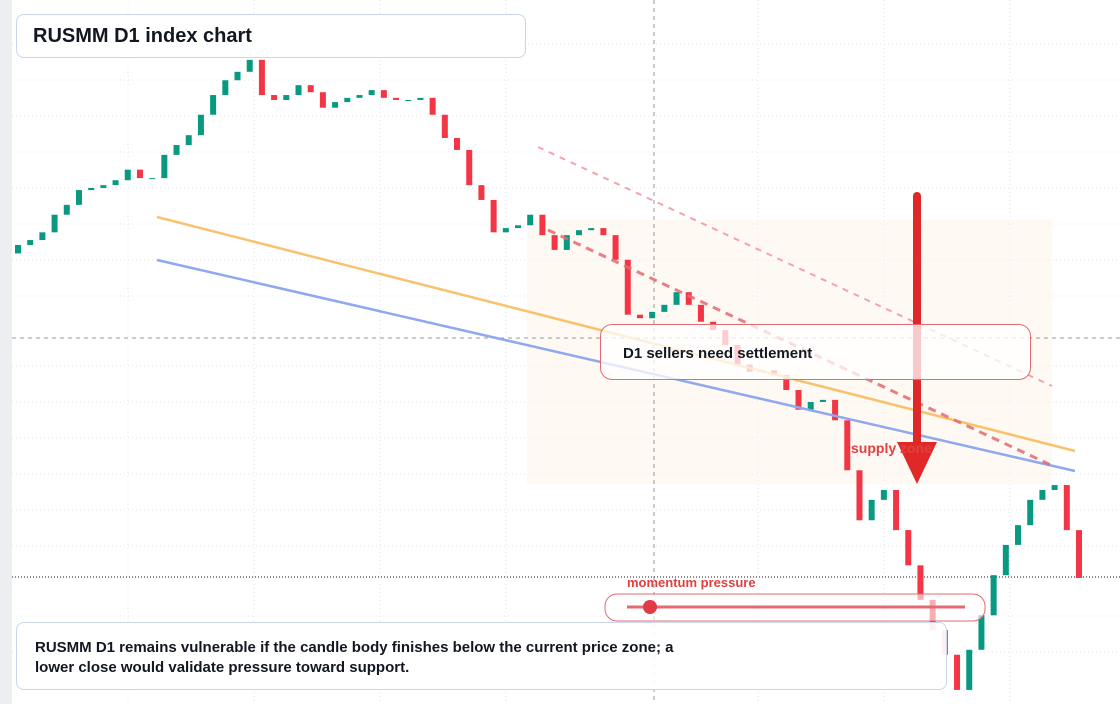 The image size is (1120, 704). I want to click on momentum-knob, so click(650, 607).